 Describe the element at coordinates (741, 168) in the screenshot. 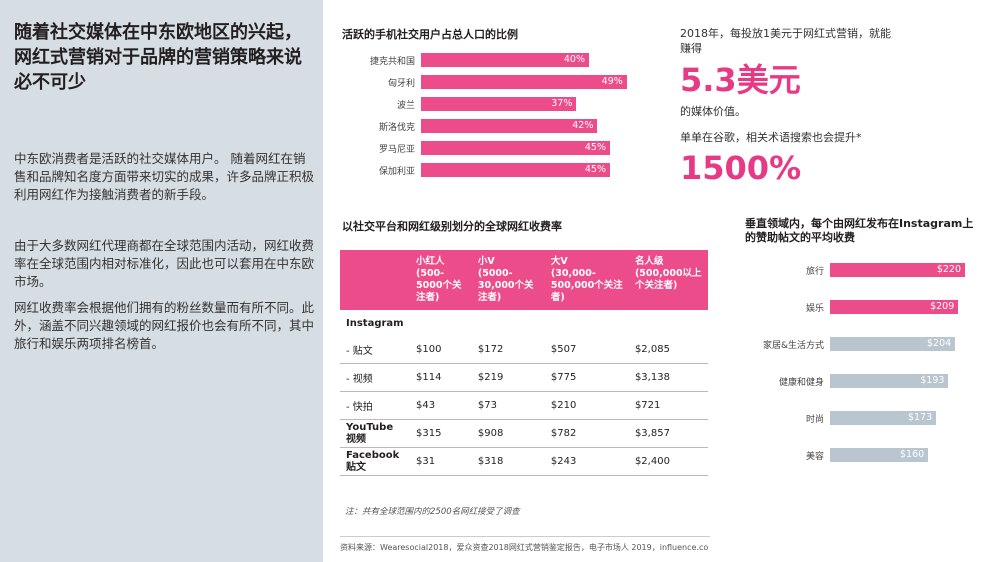

I see `search-growth-value: 1500%` at that location.